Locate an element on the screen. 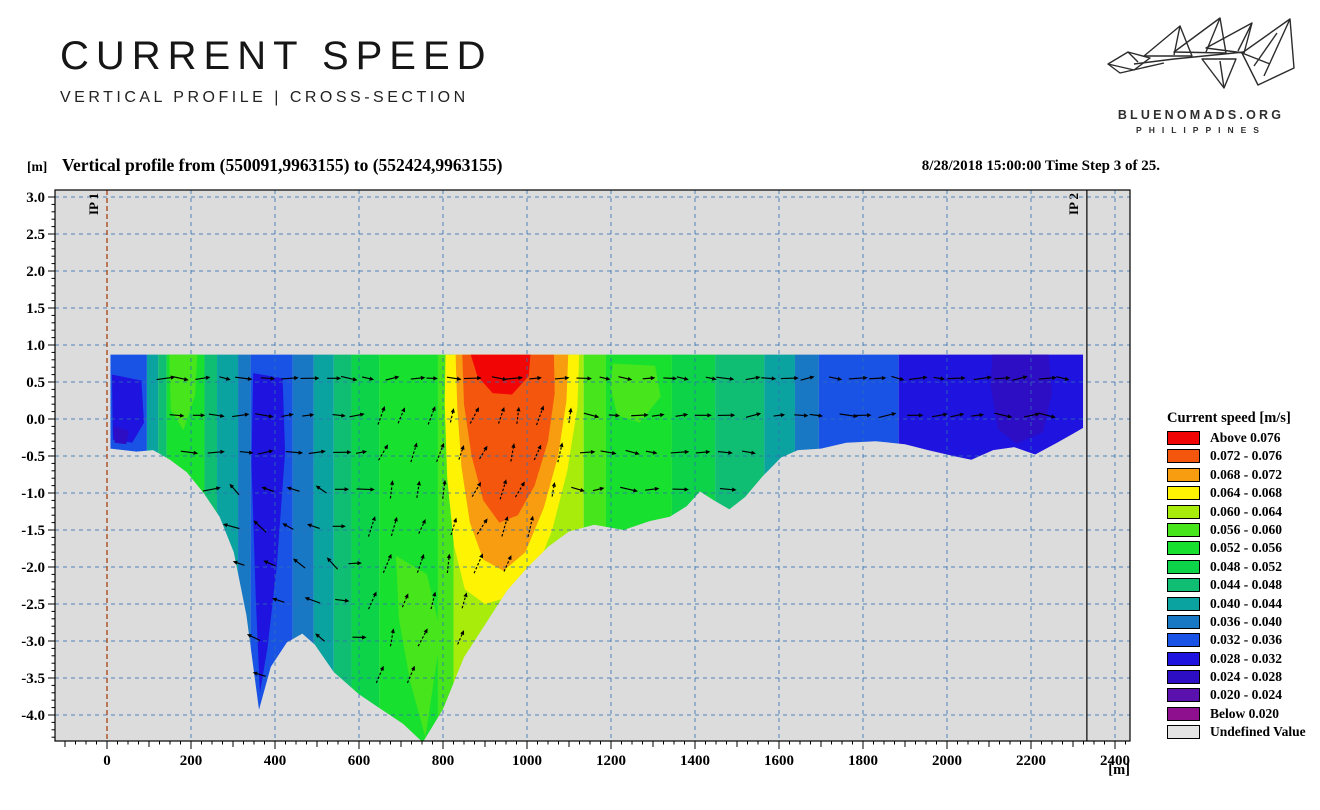 The image size is (1320, 810). contour-feature-red-core is located at coordinates (500, 374).